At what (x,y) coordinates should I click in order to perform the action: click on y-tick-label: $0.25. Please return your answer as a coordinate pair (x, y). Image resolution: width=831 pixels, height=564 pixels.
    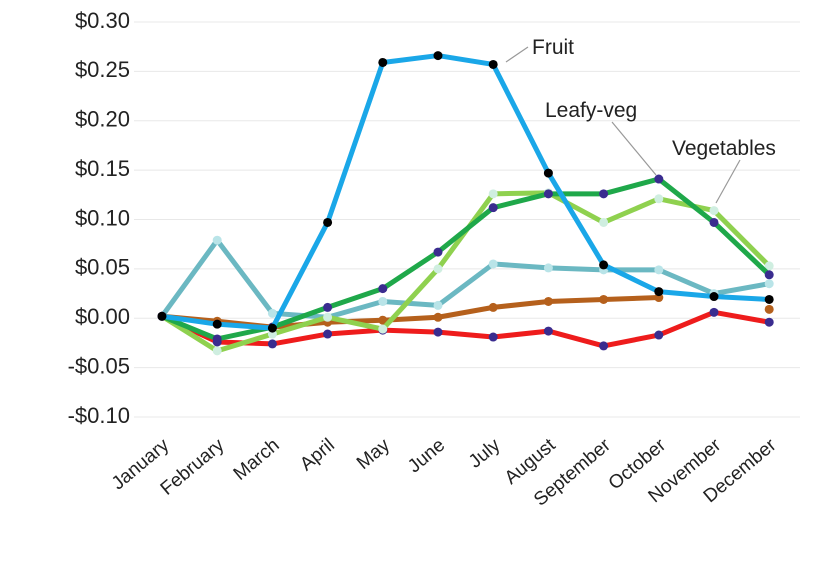
    Looking at the image, I should click on (102, 69).